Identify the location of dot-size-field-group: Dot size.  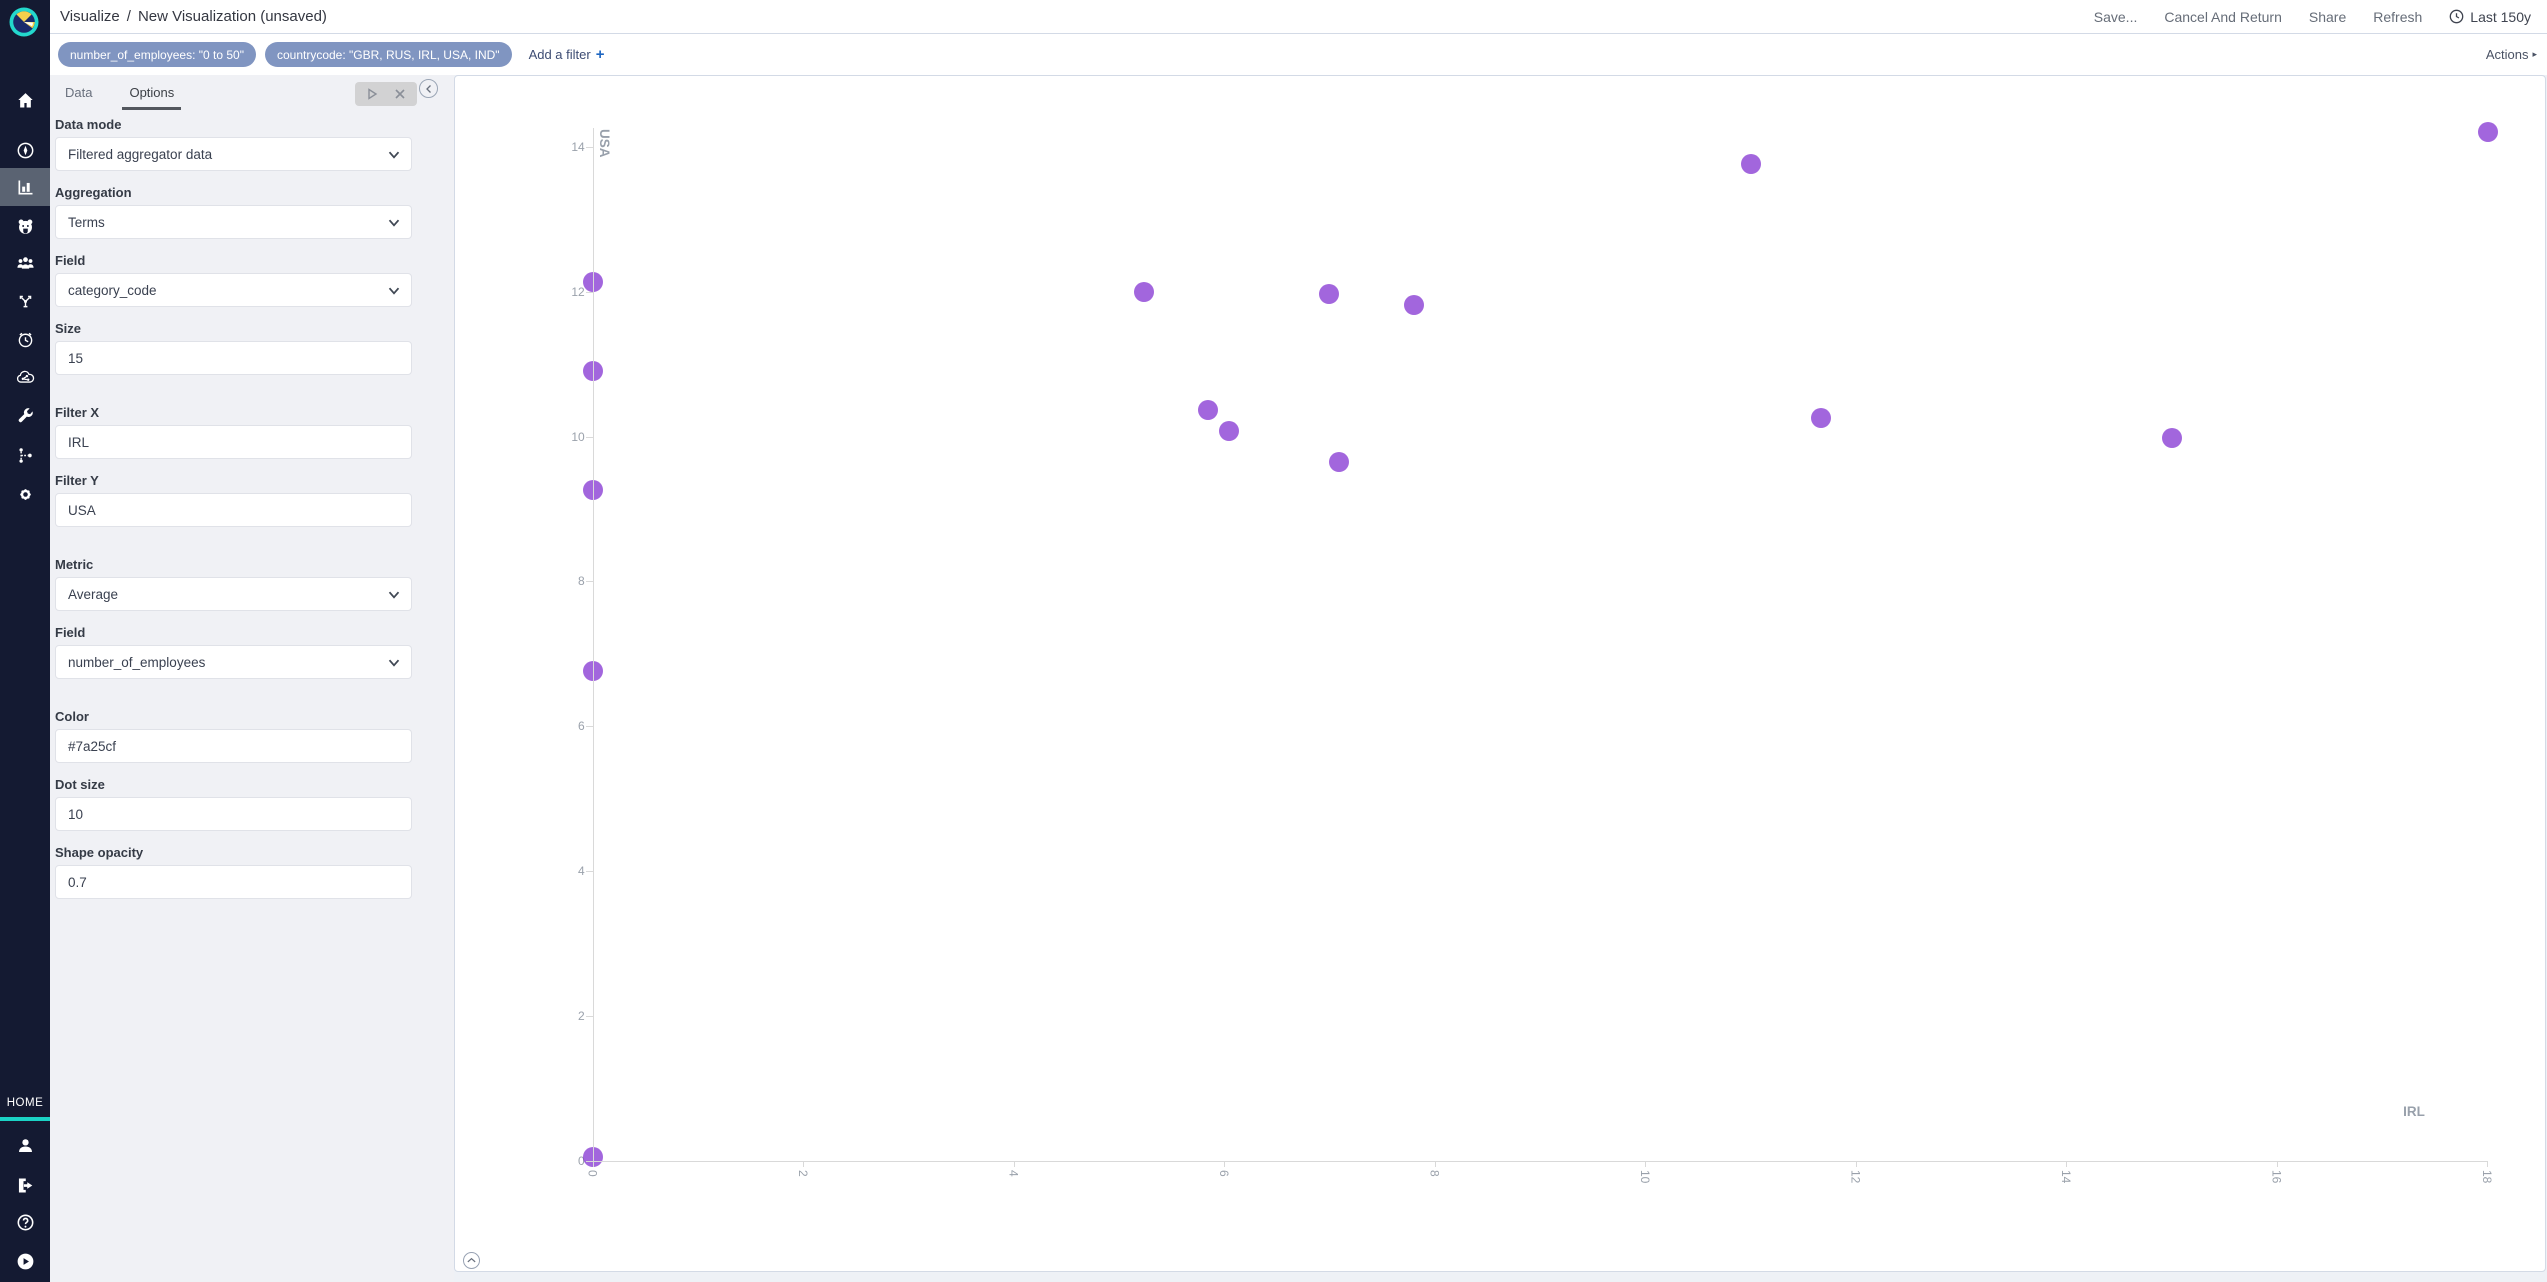
(233, 804).